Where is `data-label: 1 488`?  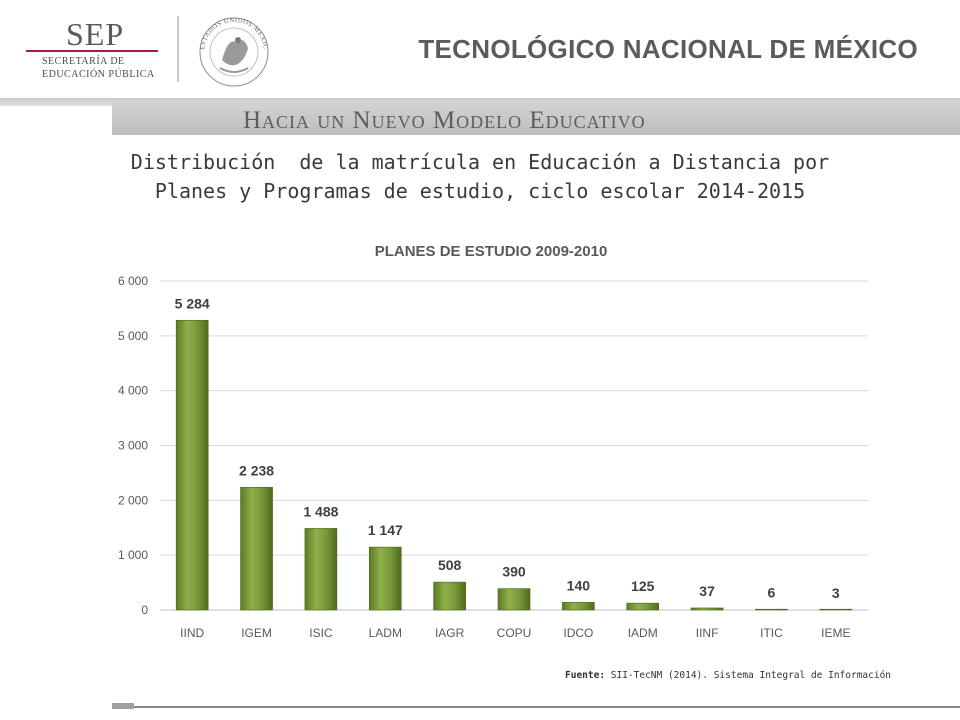
data-label: 1 488 is located at coordinates (320, 511).